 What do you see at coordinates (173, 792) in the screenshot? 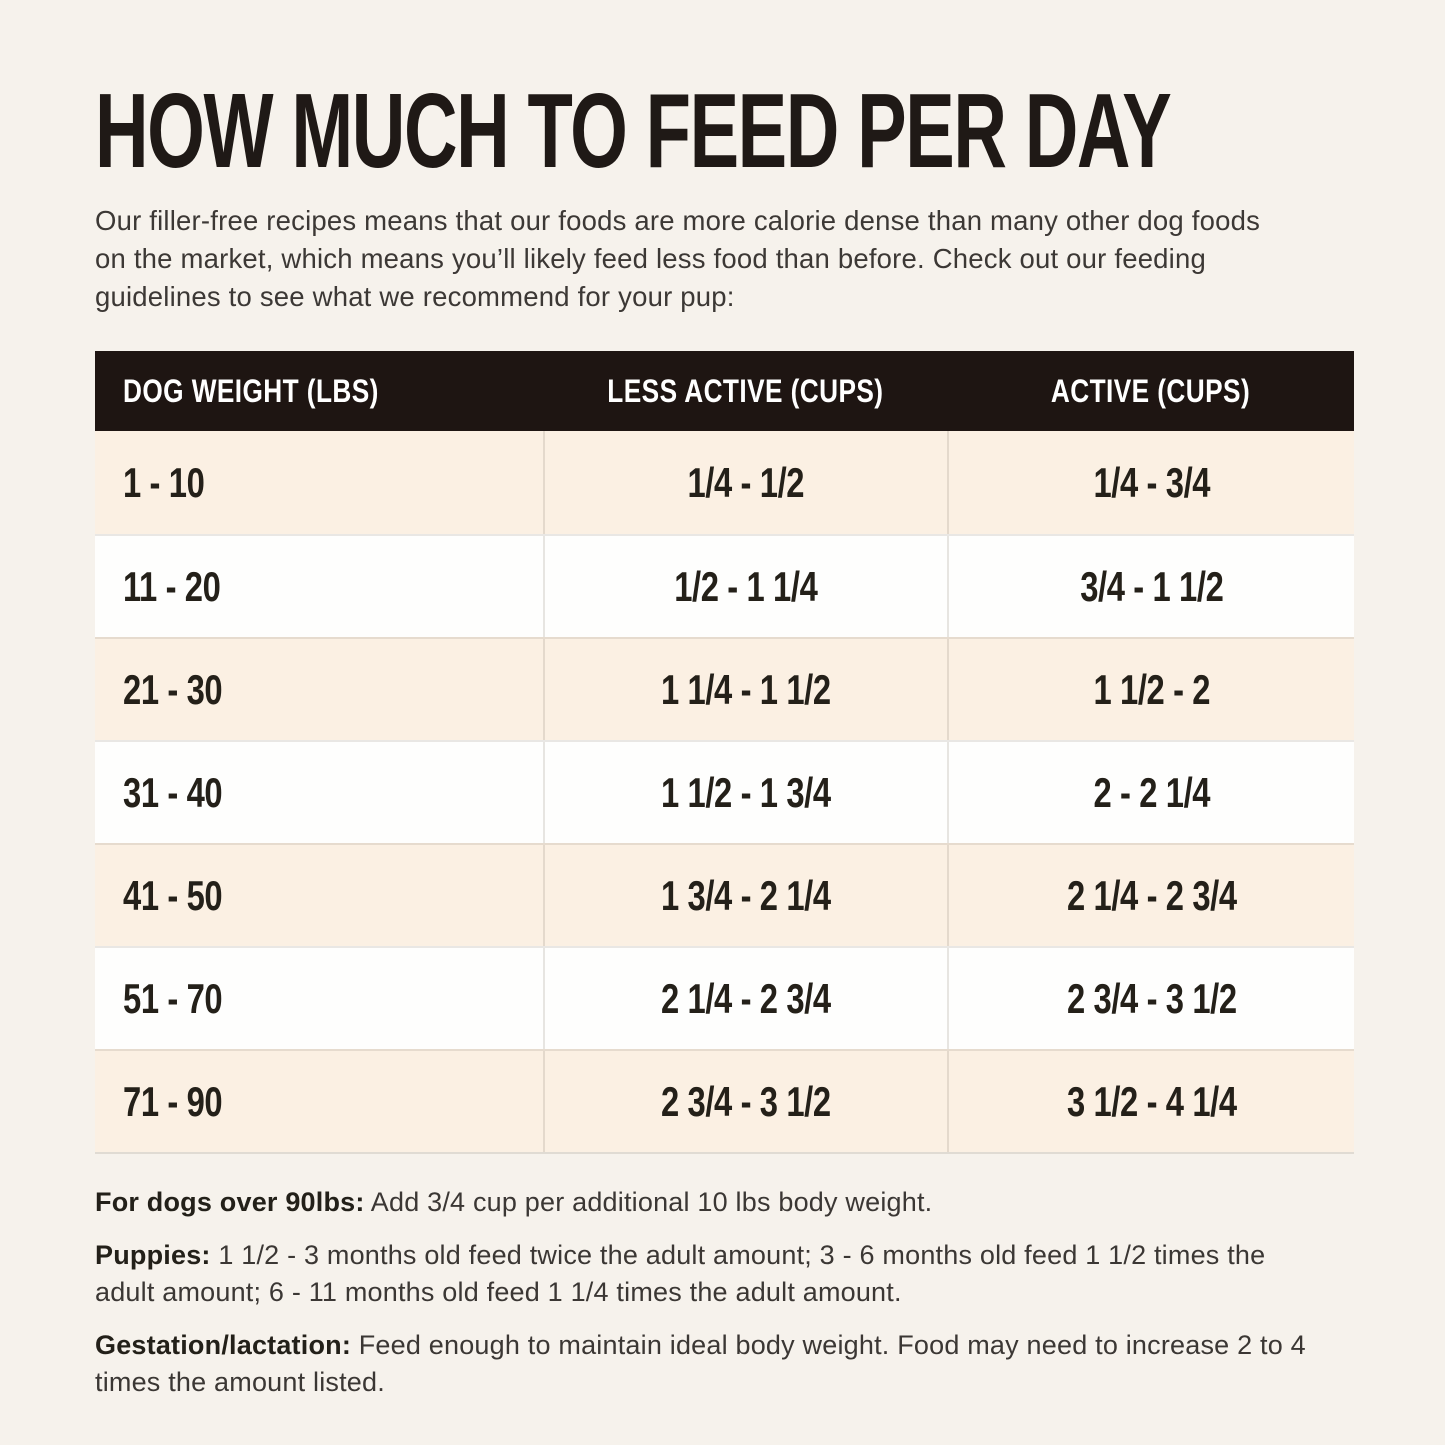
I see `dog-weight-value: 31 - 40` at bounding box center [173, 792].